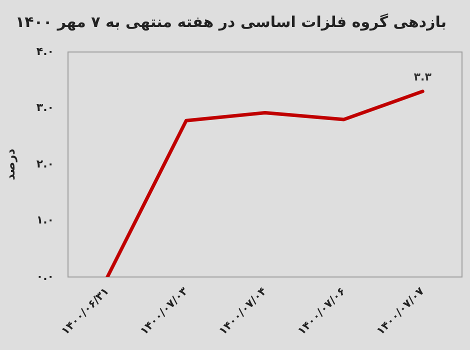 This screenshot has width=470, height=350. Describe the element at coordinates (45, 163) in the screenshot. I see `y-tick-label: ۲.۰` at that location.